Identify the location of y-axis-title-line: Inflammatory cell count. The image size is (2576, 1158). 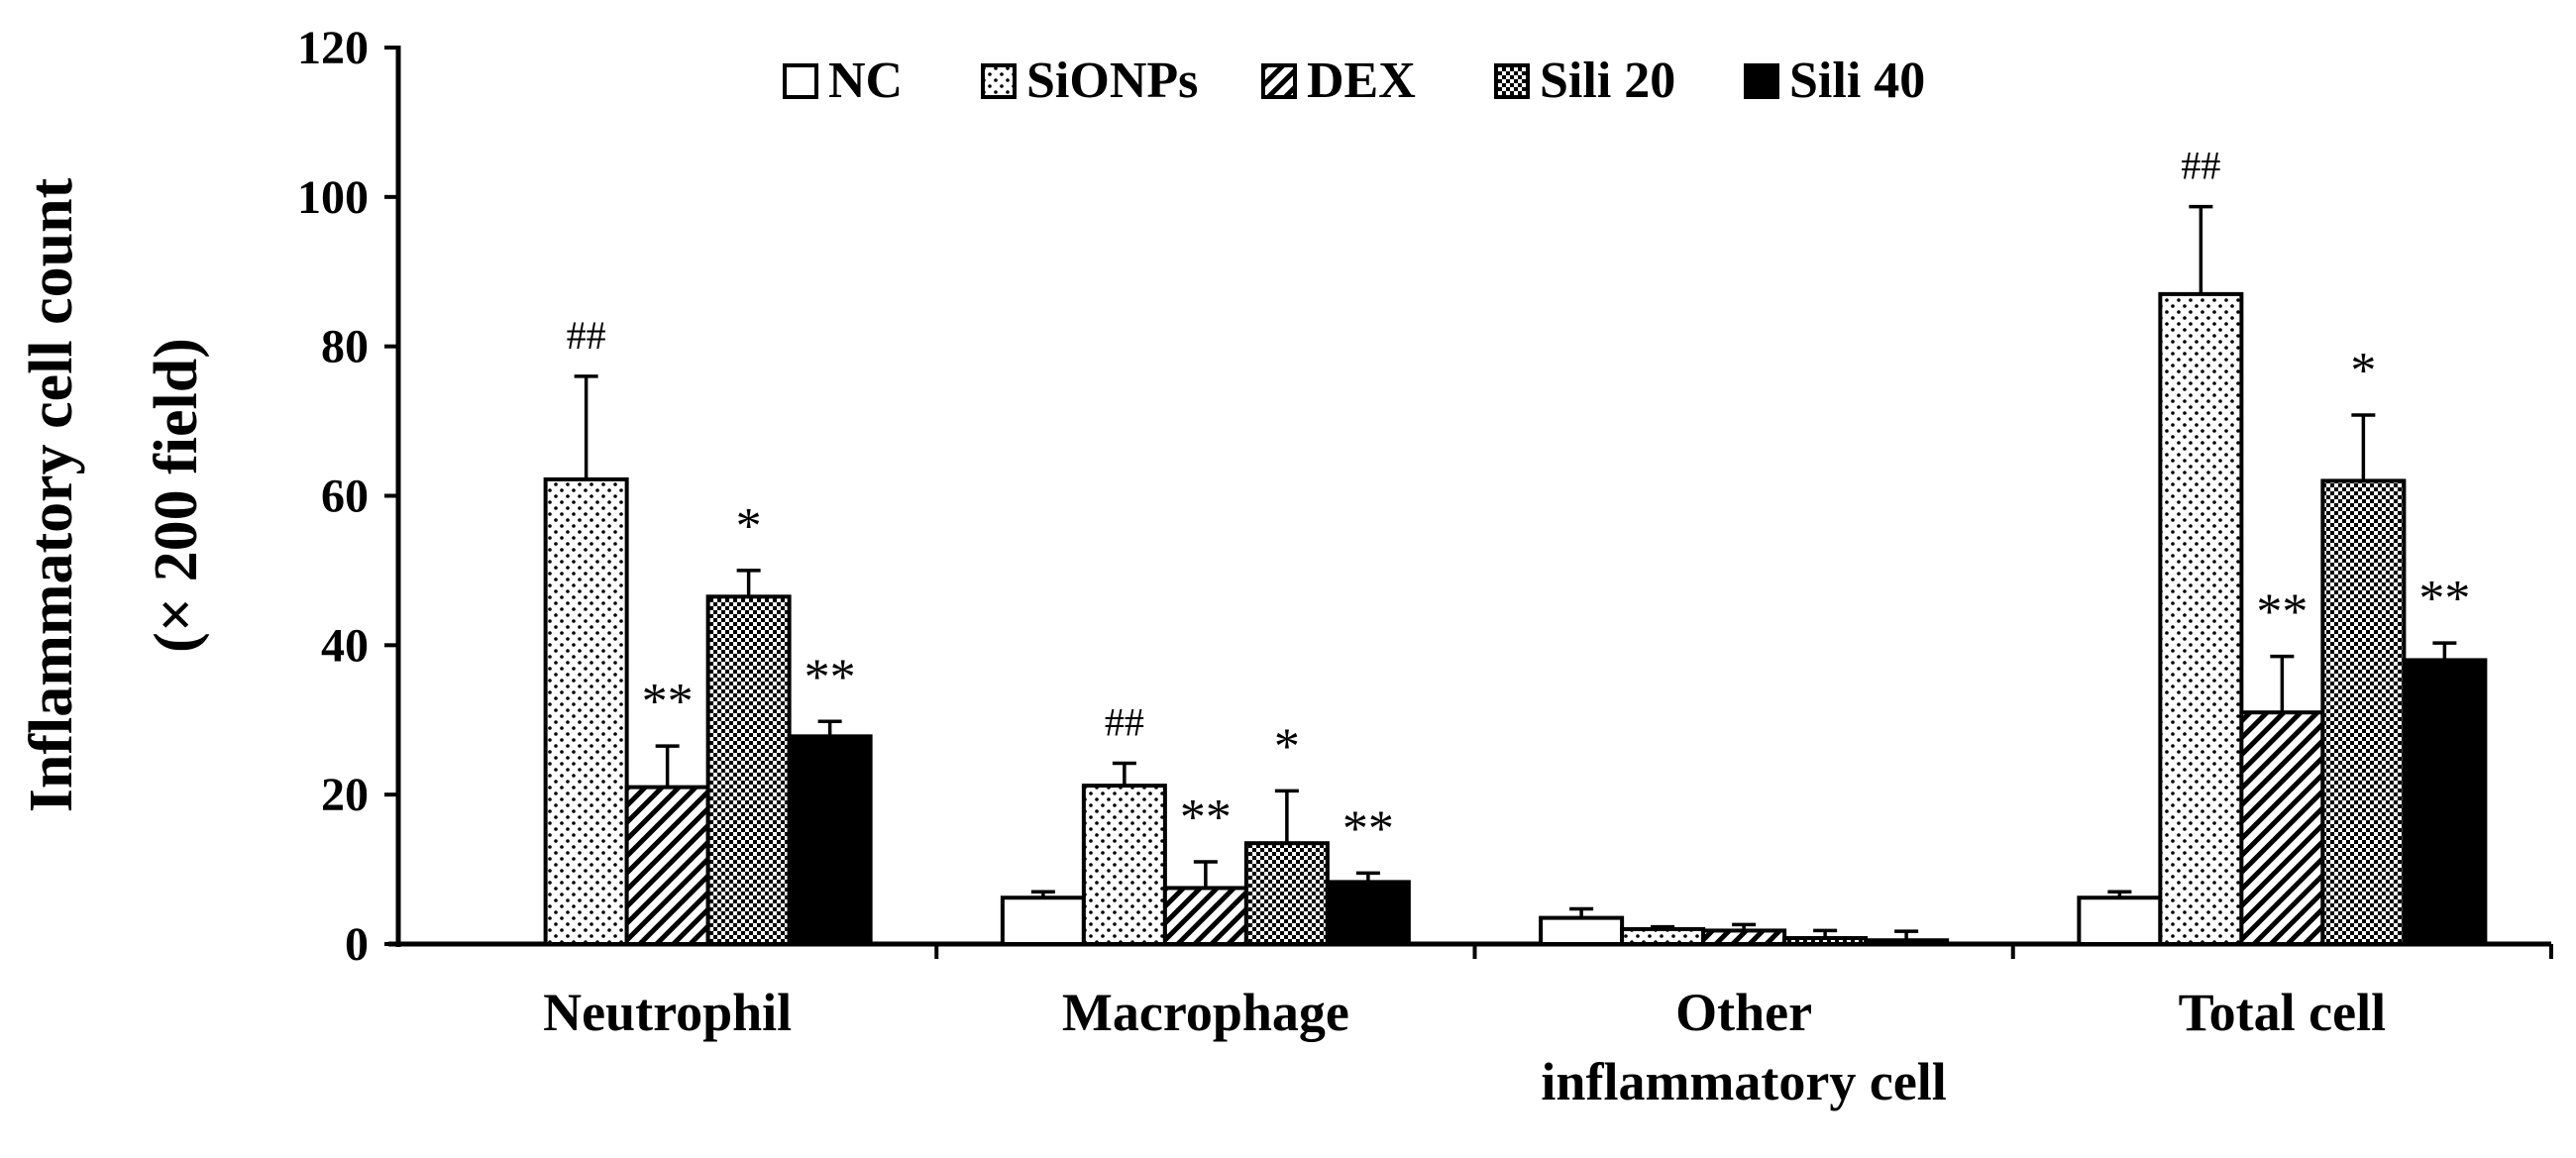
(51, 495).